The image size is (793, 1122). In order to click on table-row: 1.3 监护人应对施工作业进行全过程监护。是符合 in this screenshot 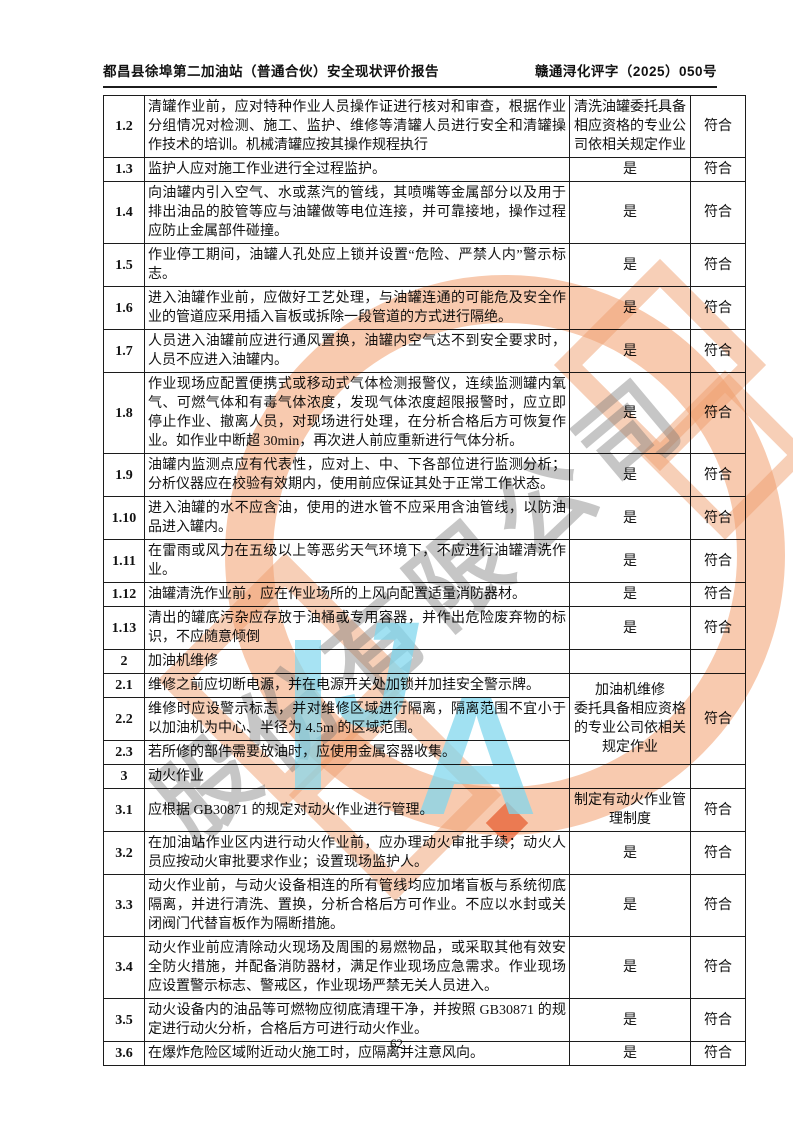, I will do `click(424, 169)`.